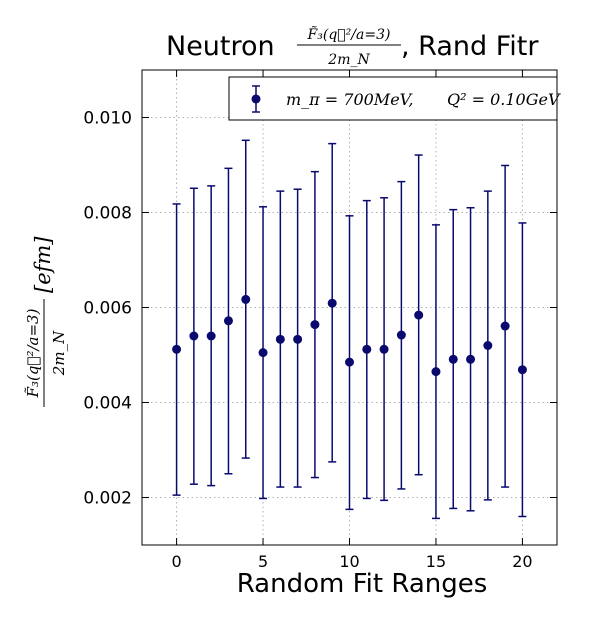  I want to click on x-tick-label: 15, so click(436, 561).